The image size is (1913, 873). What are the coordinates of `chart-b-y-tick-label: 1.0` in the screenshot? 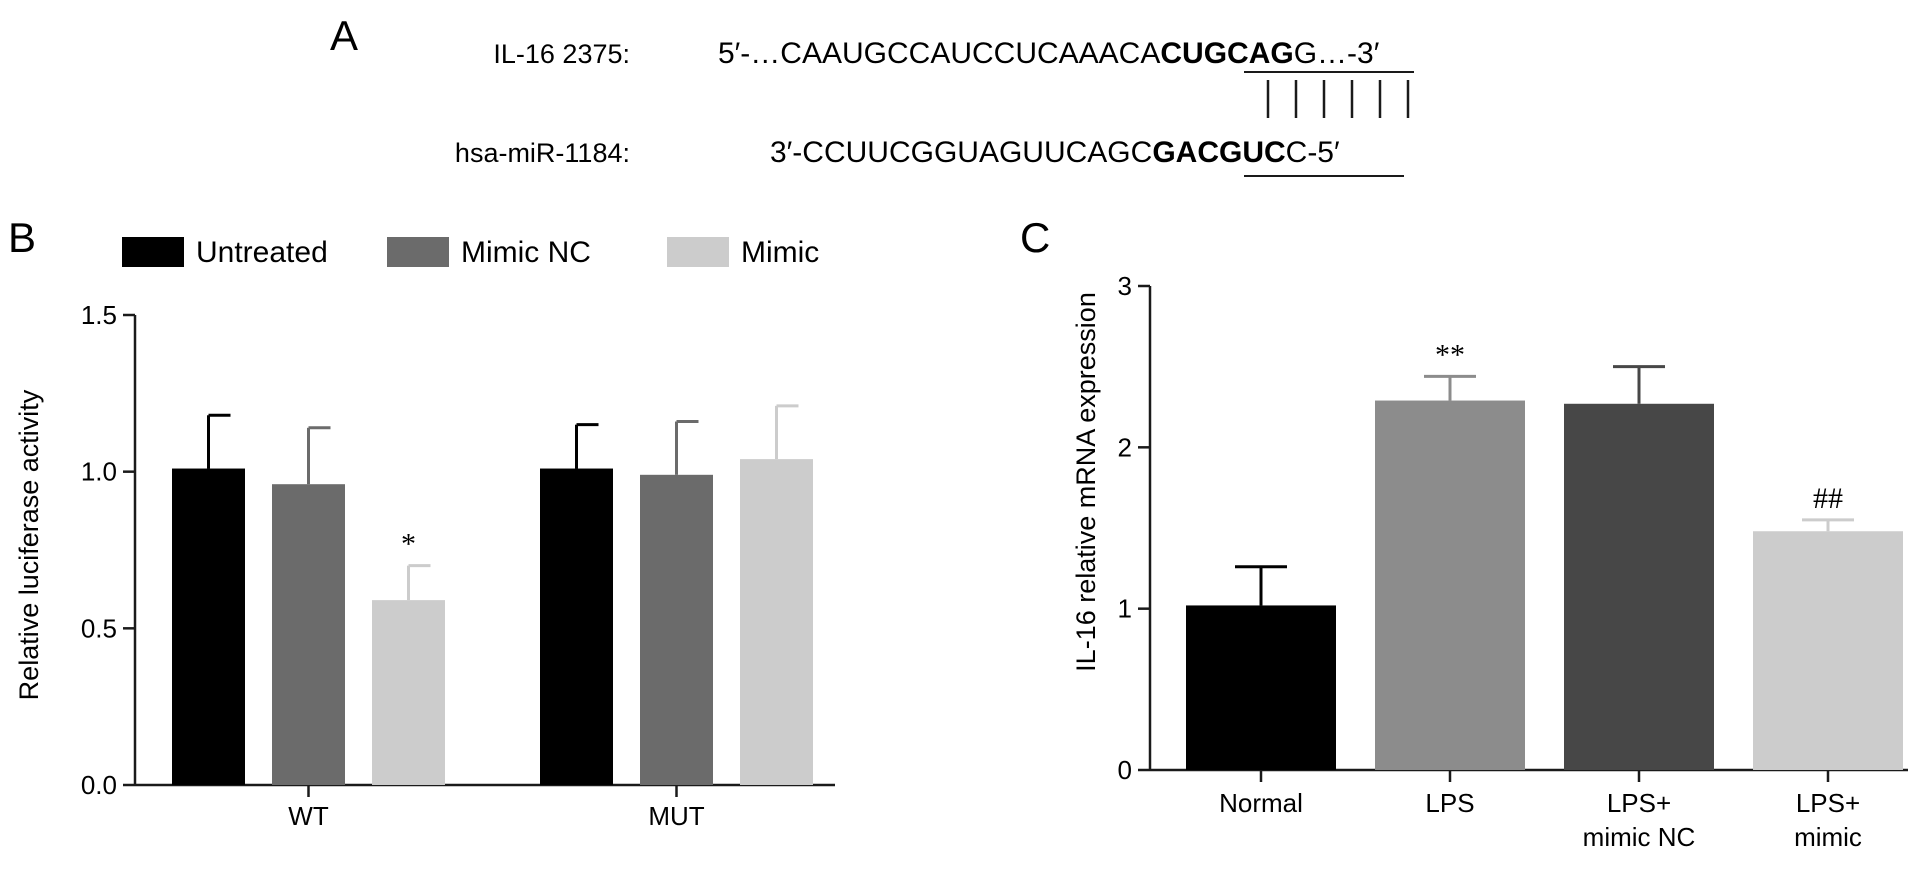 It's located at (99, 472).